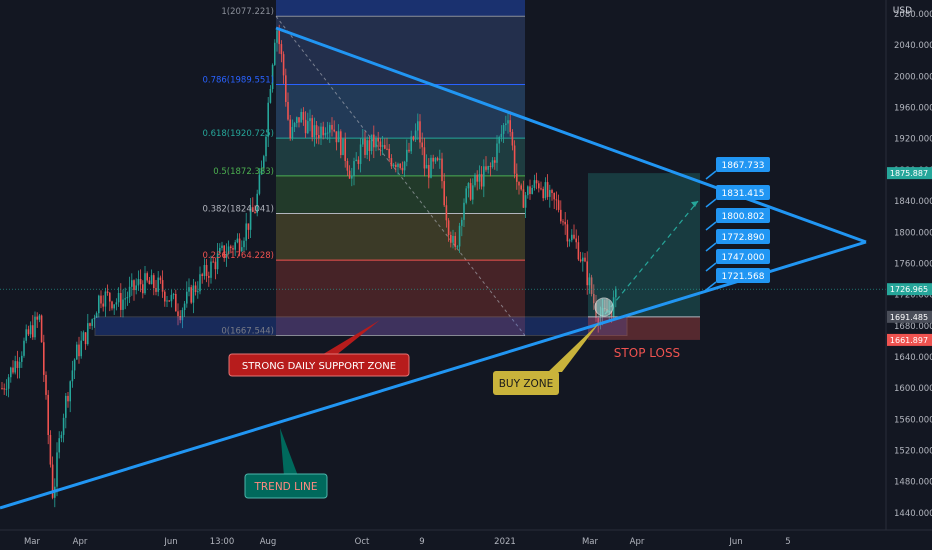  Describe the element at coordinates (913, 452) in the screenshot. I see `y-tick-label: 1520.000` at that location.